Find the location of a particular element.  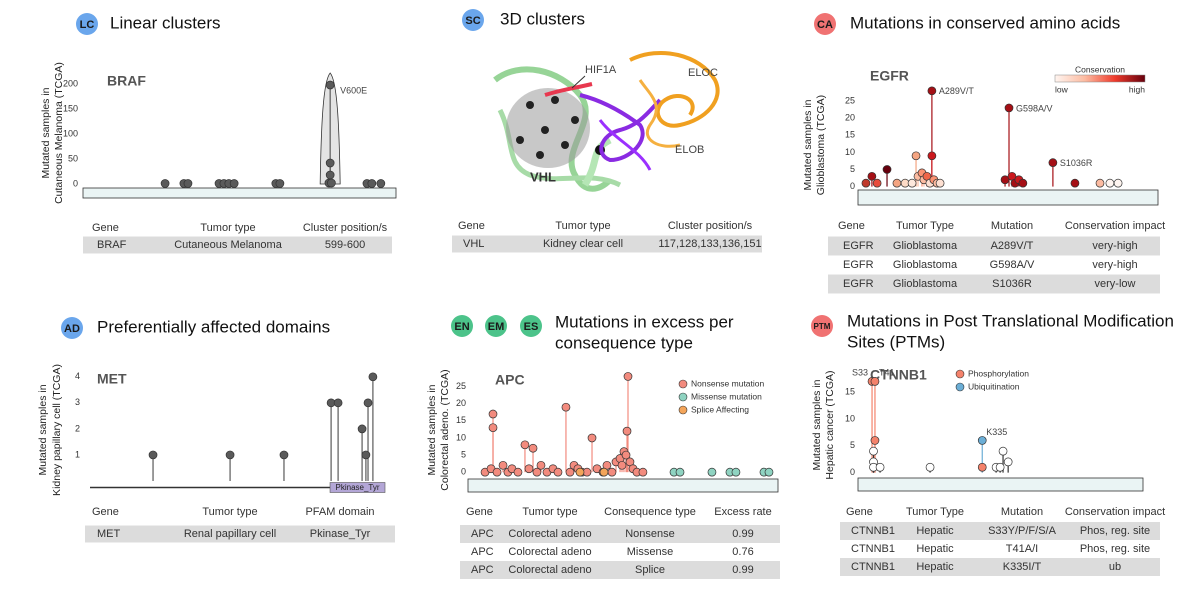

structure-label: HIF1A is located at coordinates (601, 70).